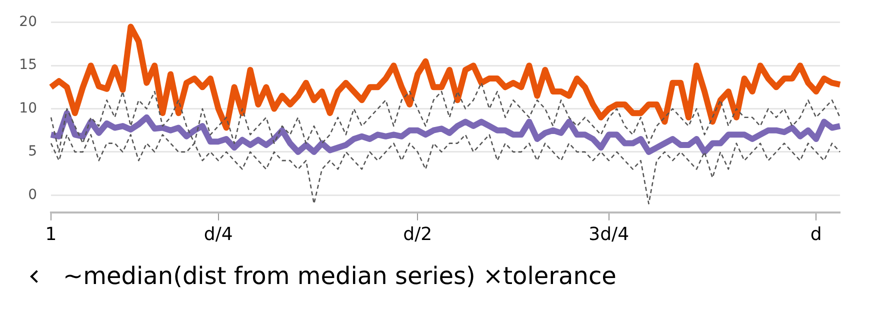  What do you see at coordinates (51, 234) in the screenshot?
I see `x-tick-label: 1` at bounding box center [51, 234].